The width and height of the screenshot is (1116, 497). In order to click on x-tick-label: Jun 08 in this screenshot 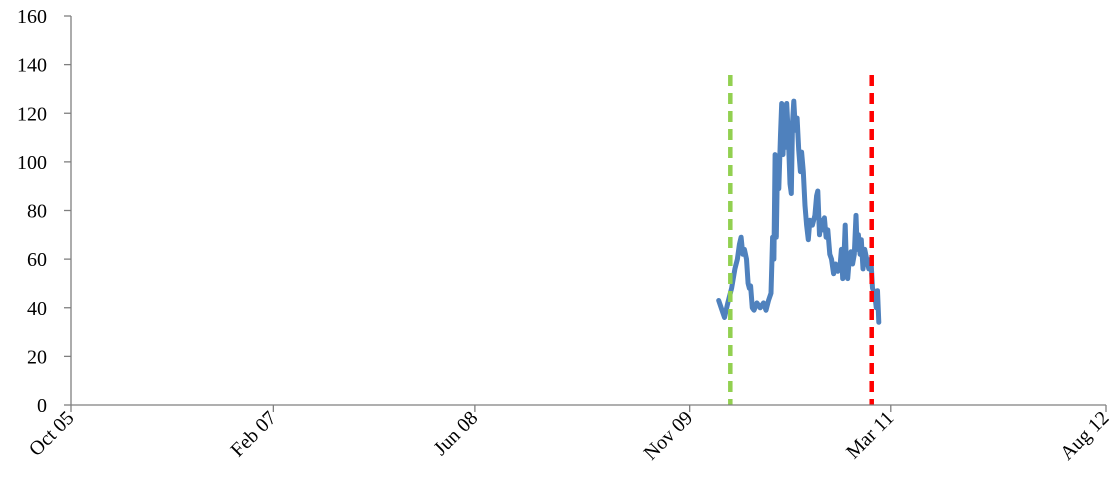, I will do `click(456, 433)`.